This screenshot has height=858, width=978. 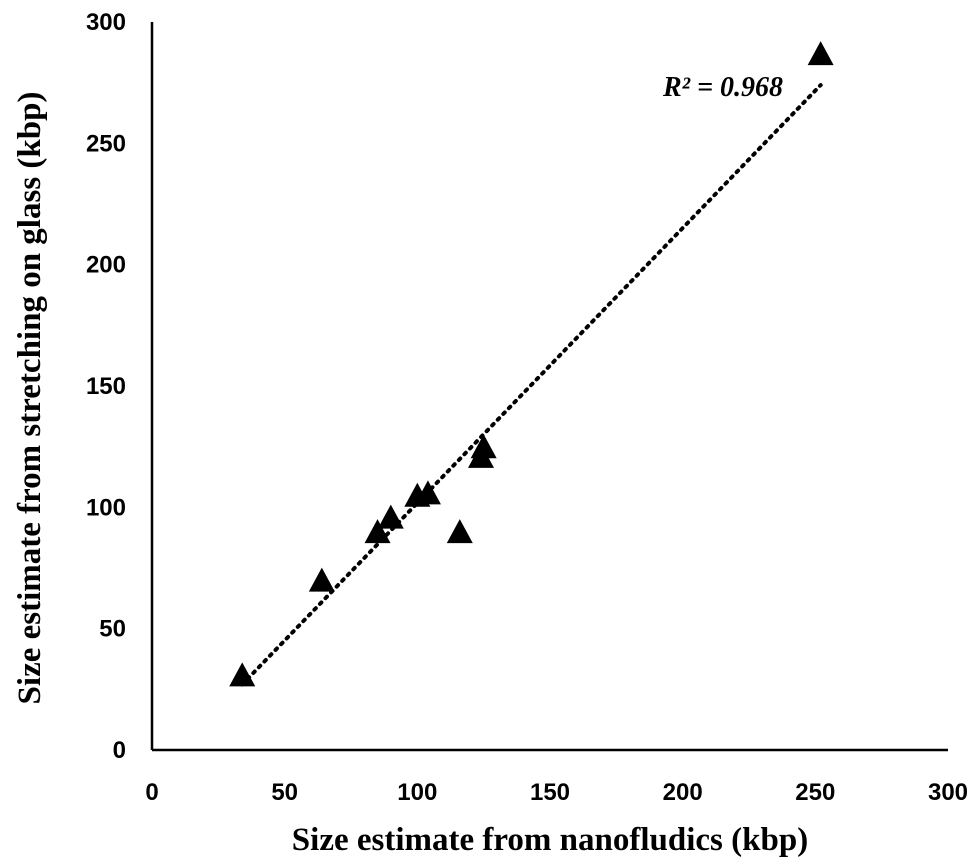 What do you see at coordinates (550, 792) in the screenshot?
I see `x-tick-label: 150` at bounding box center [550, 792].